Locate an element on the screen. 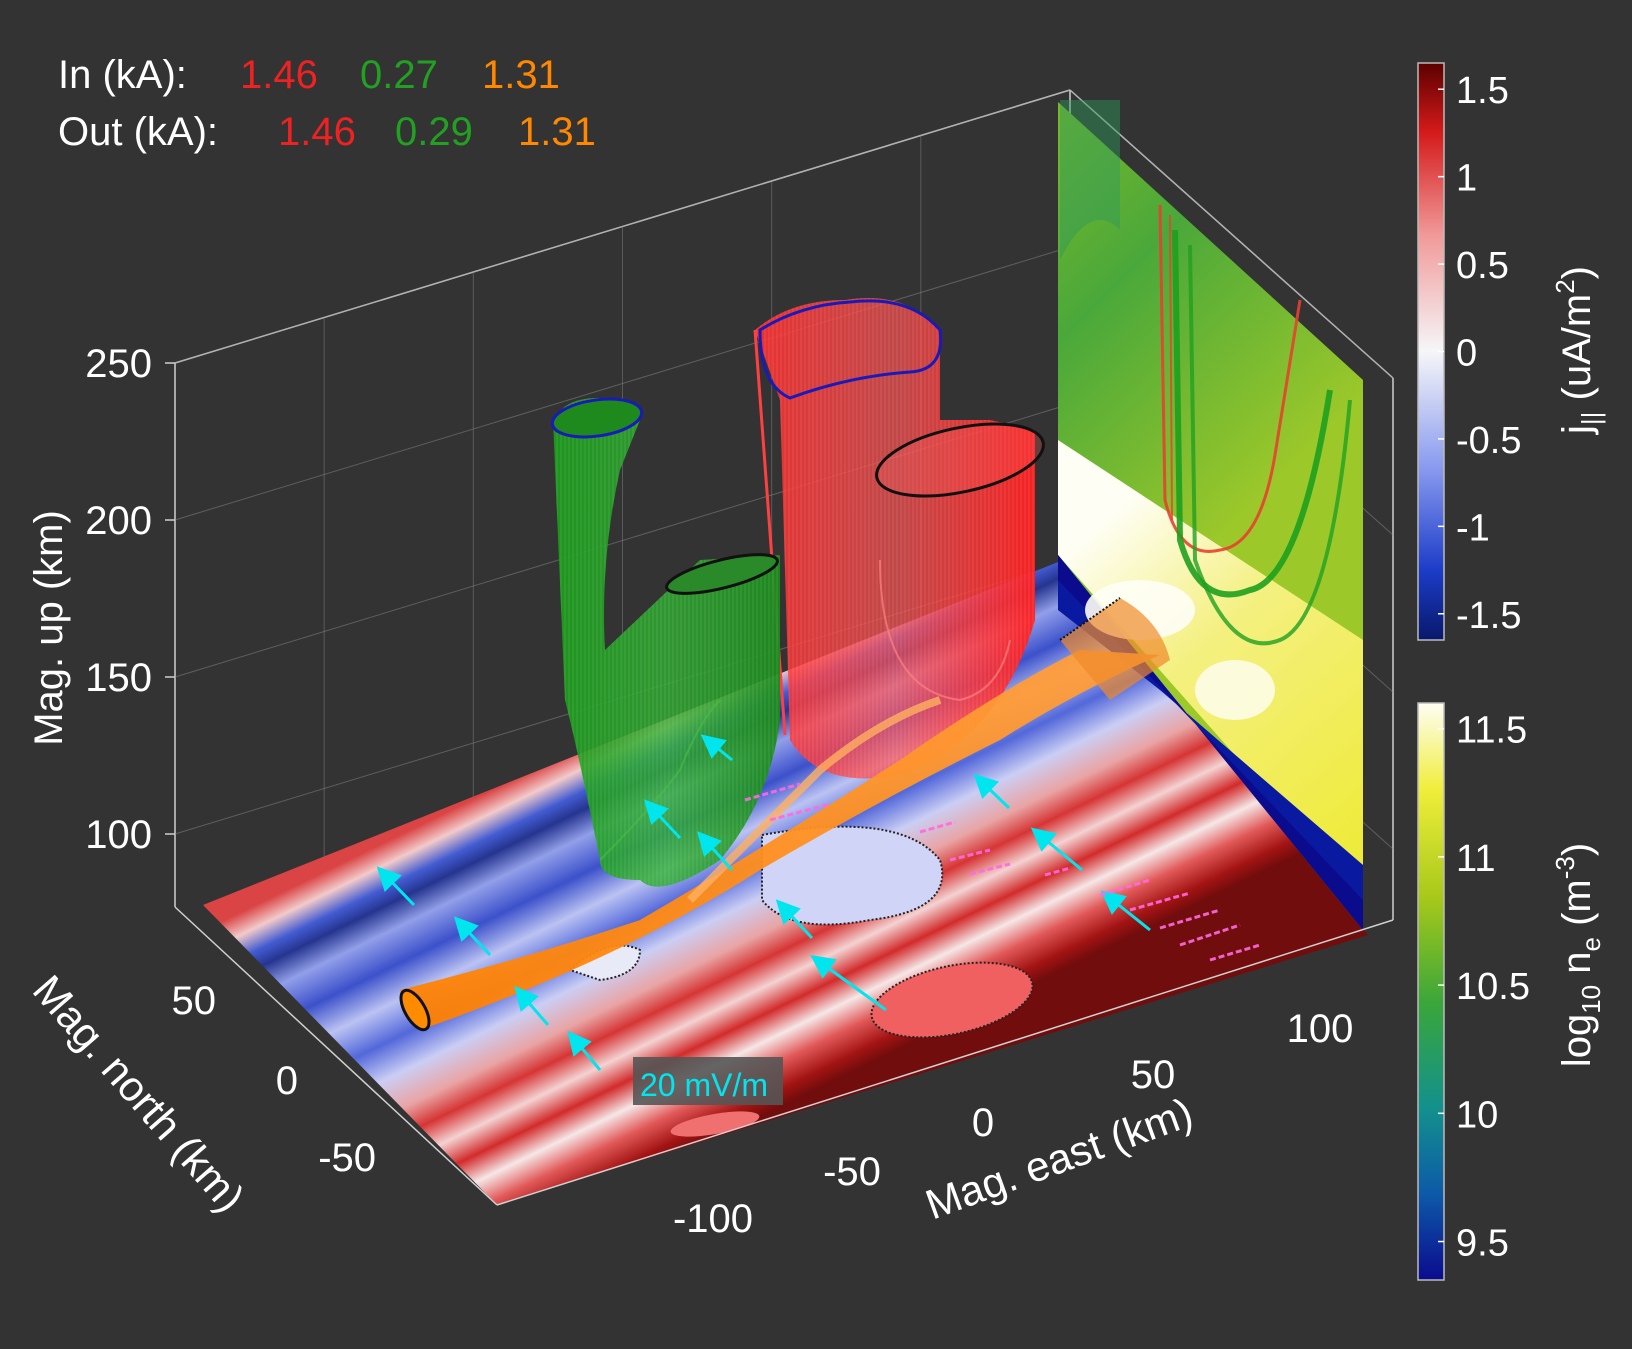 The width and height of the screenshot is (1632, 1349). flux-tube-red is located at coordinates (899, 538).